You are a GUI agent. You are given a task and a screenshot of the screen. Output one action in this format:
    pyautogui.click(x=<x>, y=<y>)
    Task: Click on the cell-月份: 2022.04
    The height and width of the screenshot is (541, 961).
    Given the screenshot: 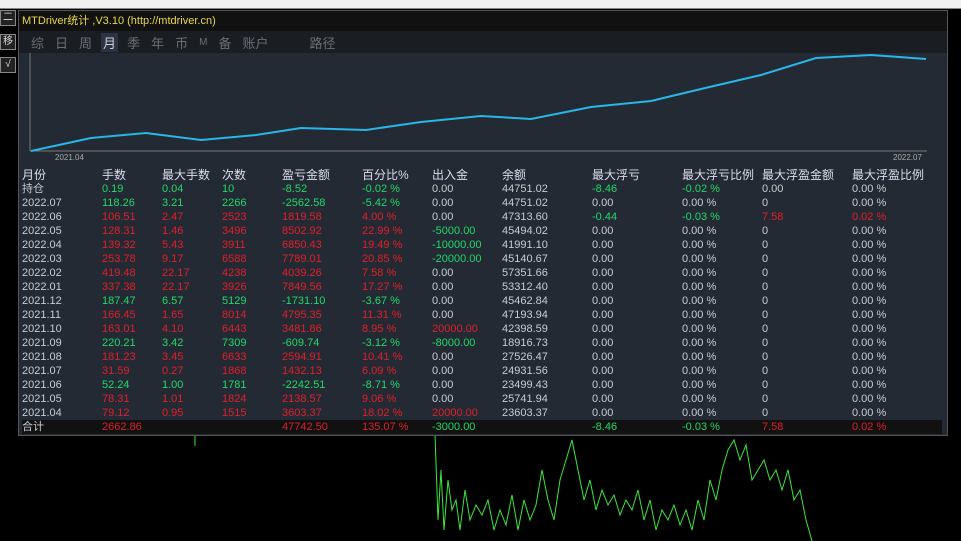 What is the action you would take?
    pyautogui.click(x=42, y=245)
    